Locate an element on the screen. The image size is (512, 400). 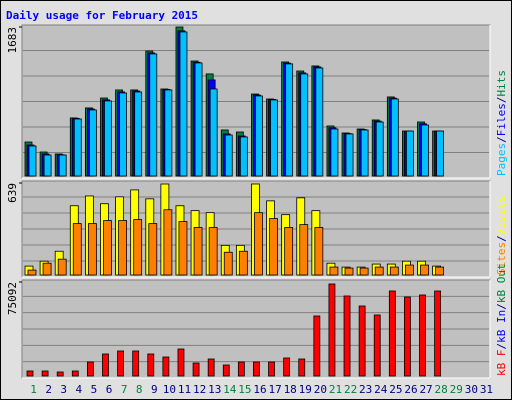
x-tick-label: 15 is located at coordinates (244, 389).